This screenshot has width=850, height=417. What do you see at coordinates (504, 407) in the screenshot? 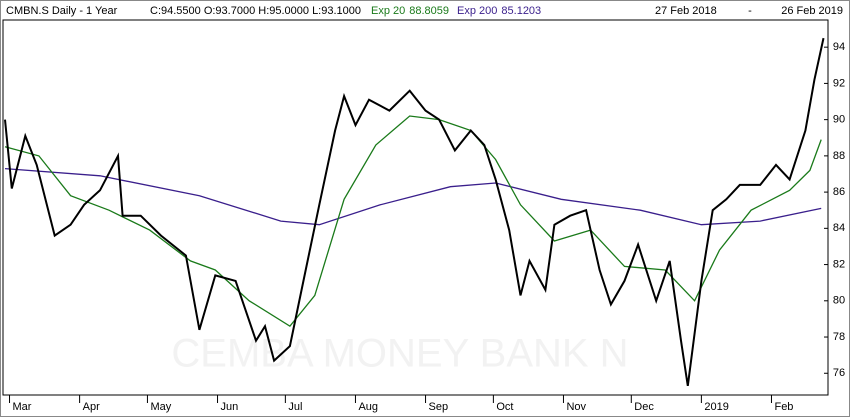
I see `x-tick-label: Oct` at bounding box center [504, 407].